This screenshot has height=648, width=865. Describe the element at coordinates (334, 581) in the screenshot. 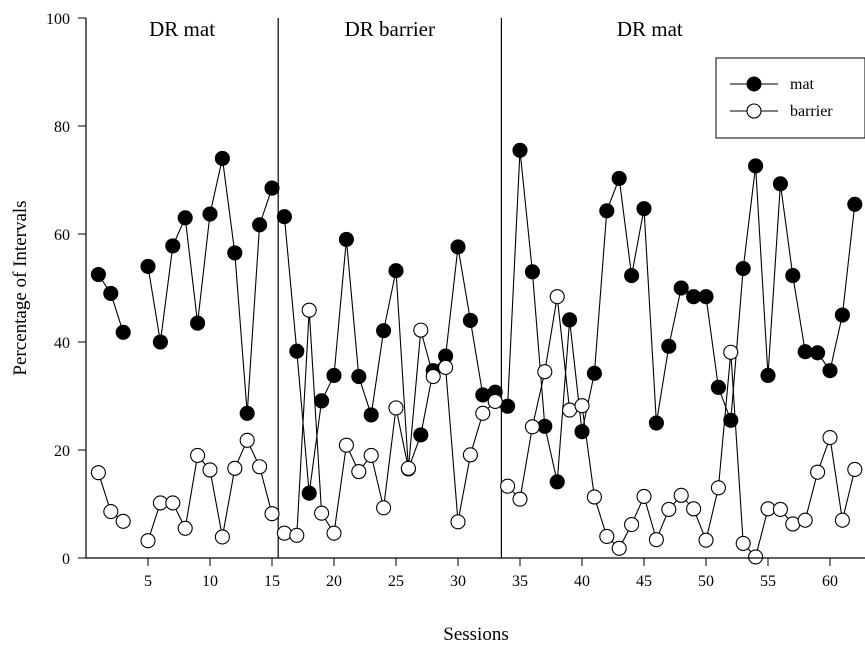

I see `x-tick-label: 20` at that location.